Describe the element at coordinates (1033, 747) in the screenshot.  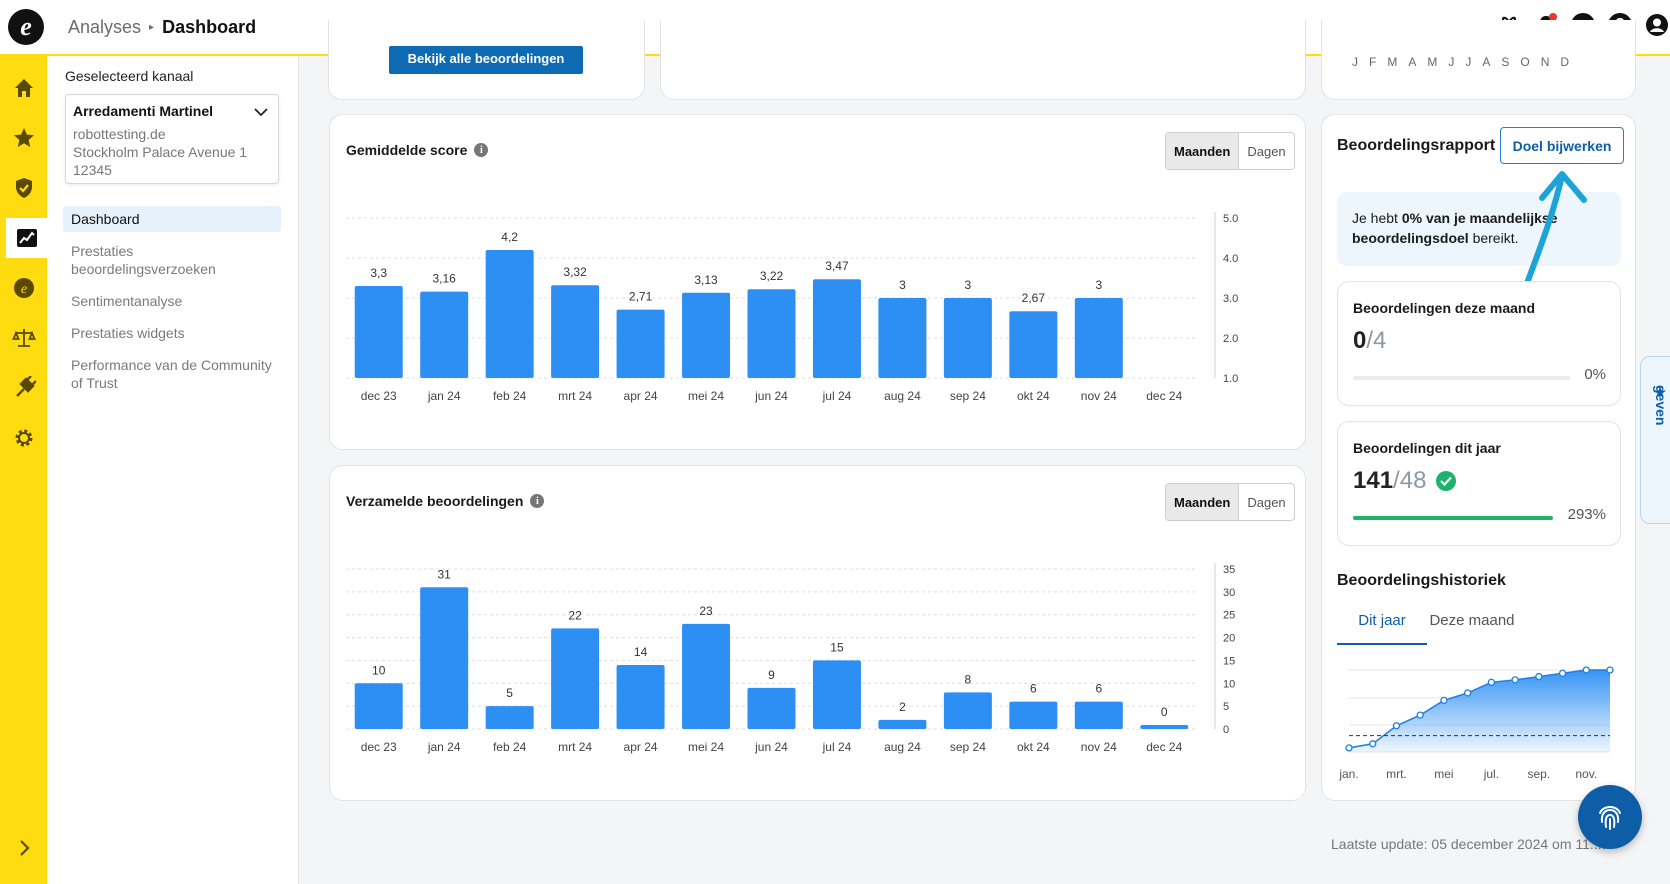
I see `x-tick-label: okt 24` at that location.